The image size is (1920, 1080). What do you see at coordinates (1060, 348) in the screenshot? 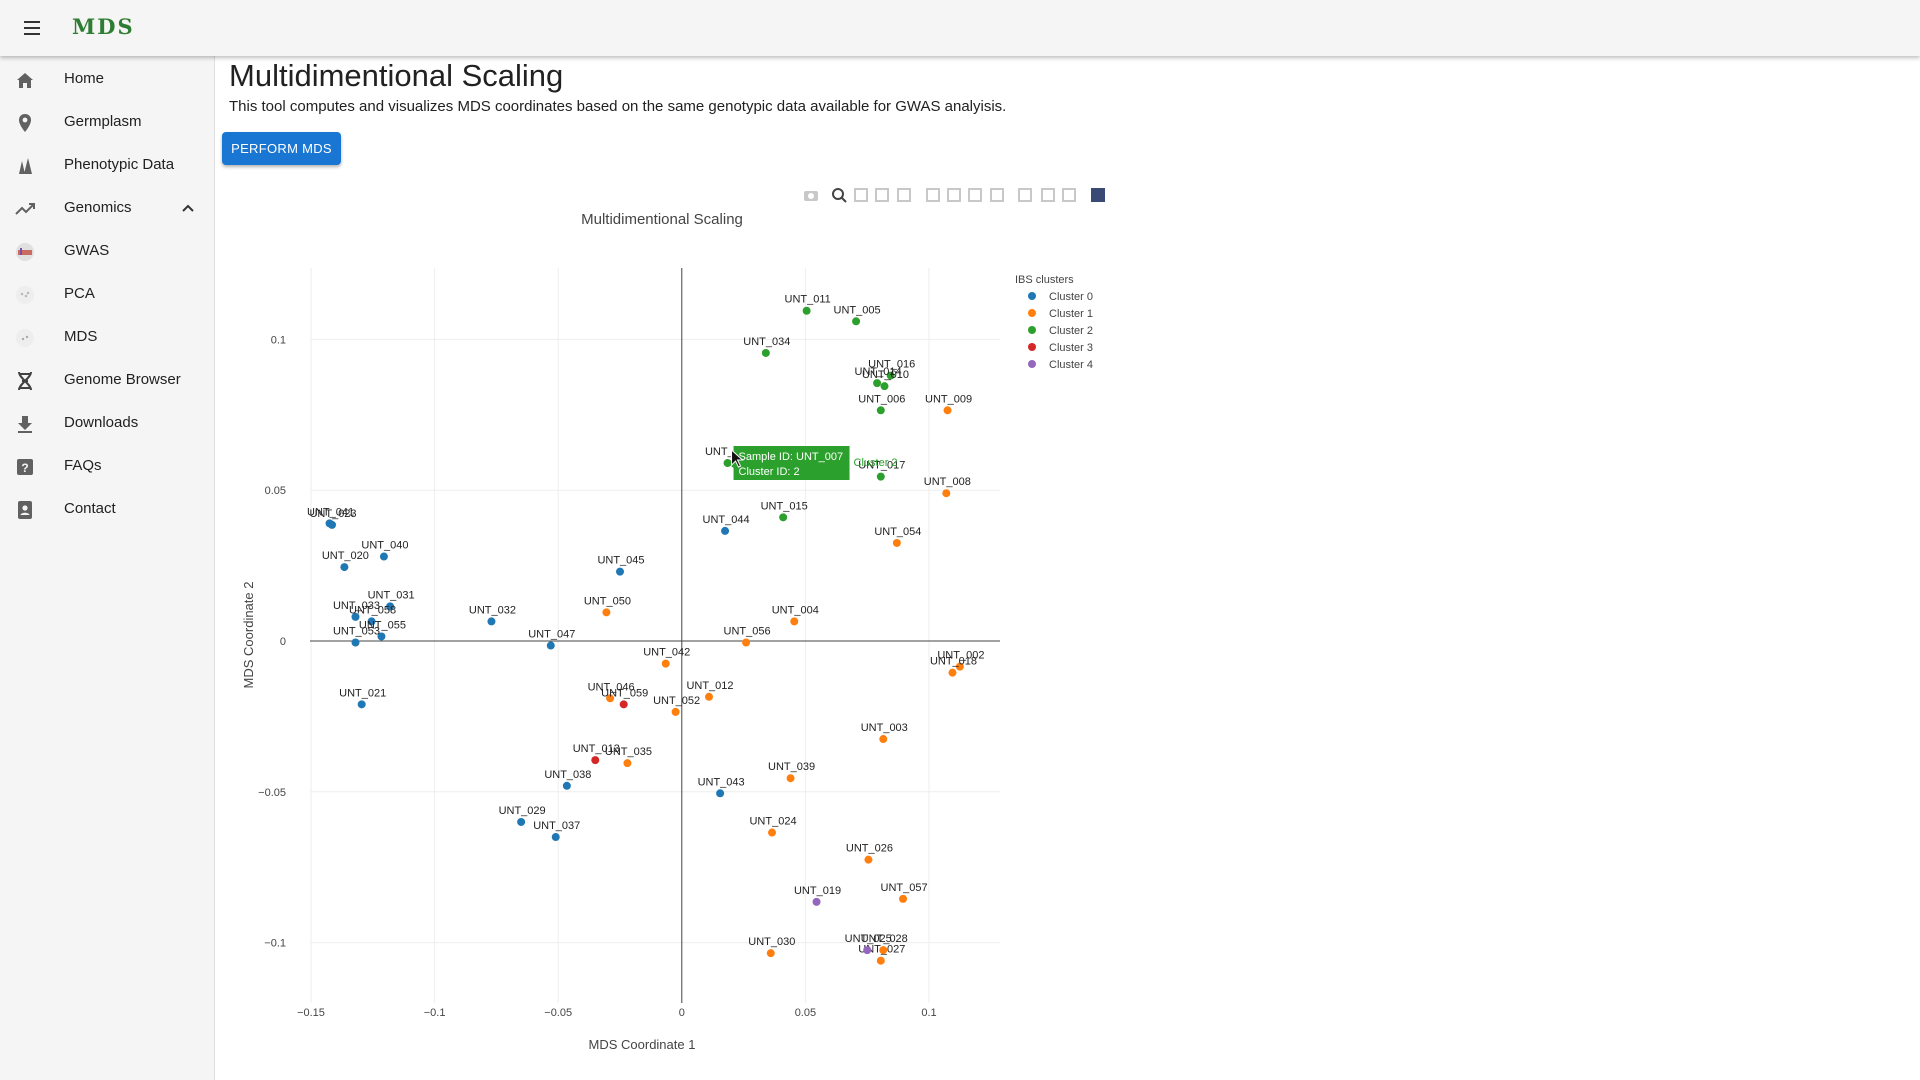
I see `legend-item: Cluster 3` at bounding box center [1060, 348].